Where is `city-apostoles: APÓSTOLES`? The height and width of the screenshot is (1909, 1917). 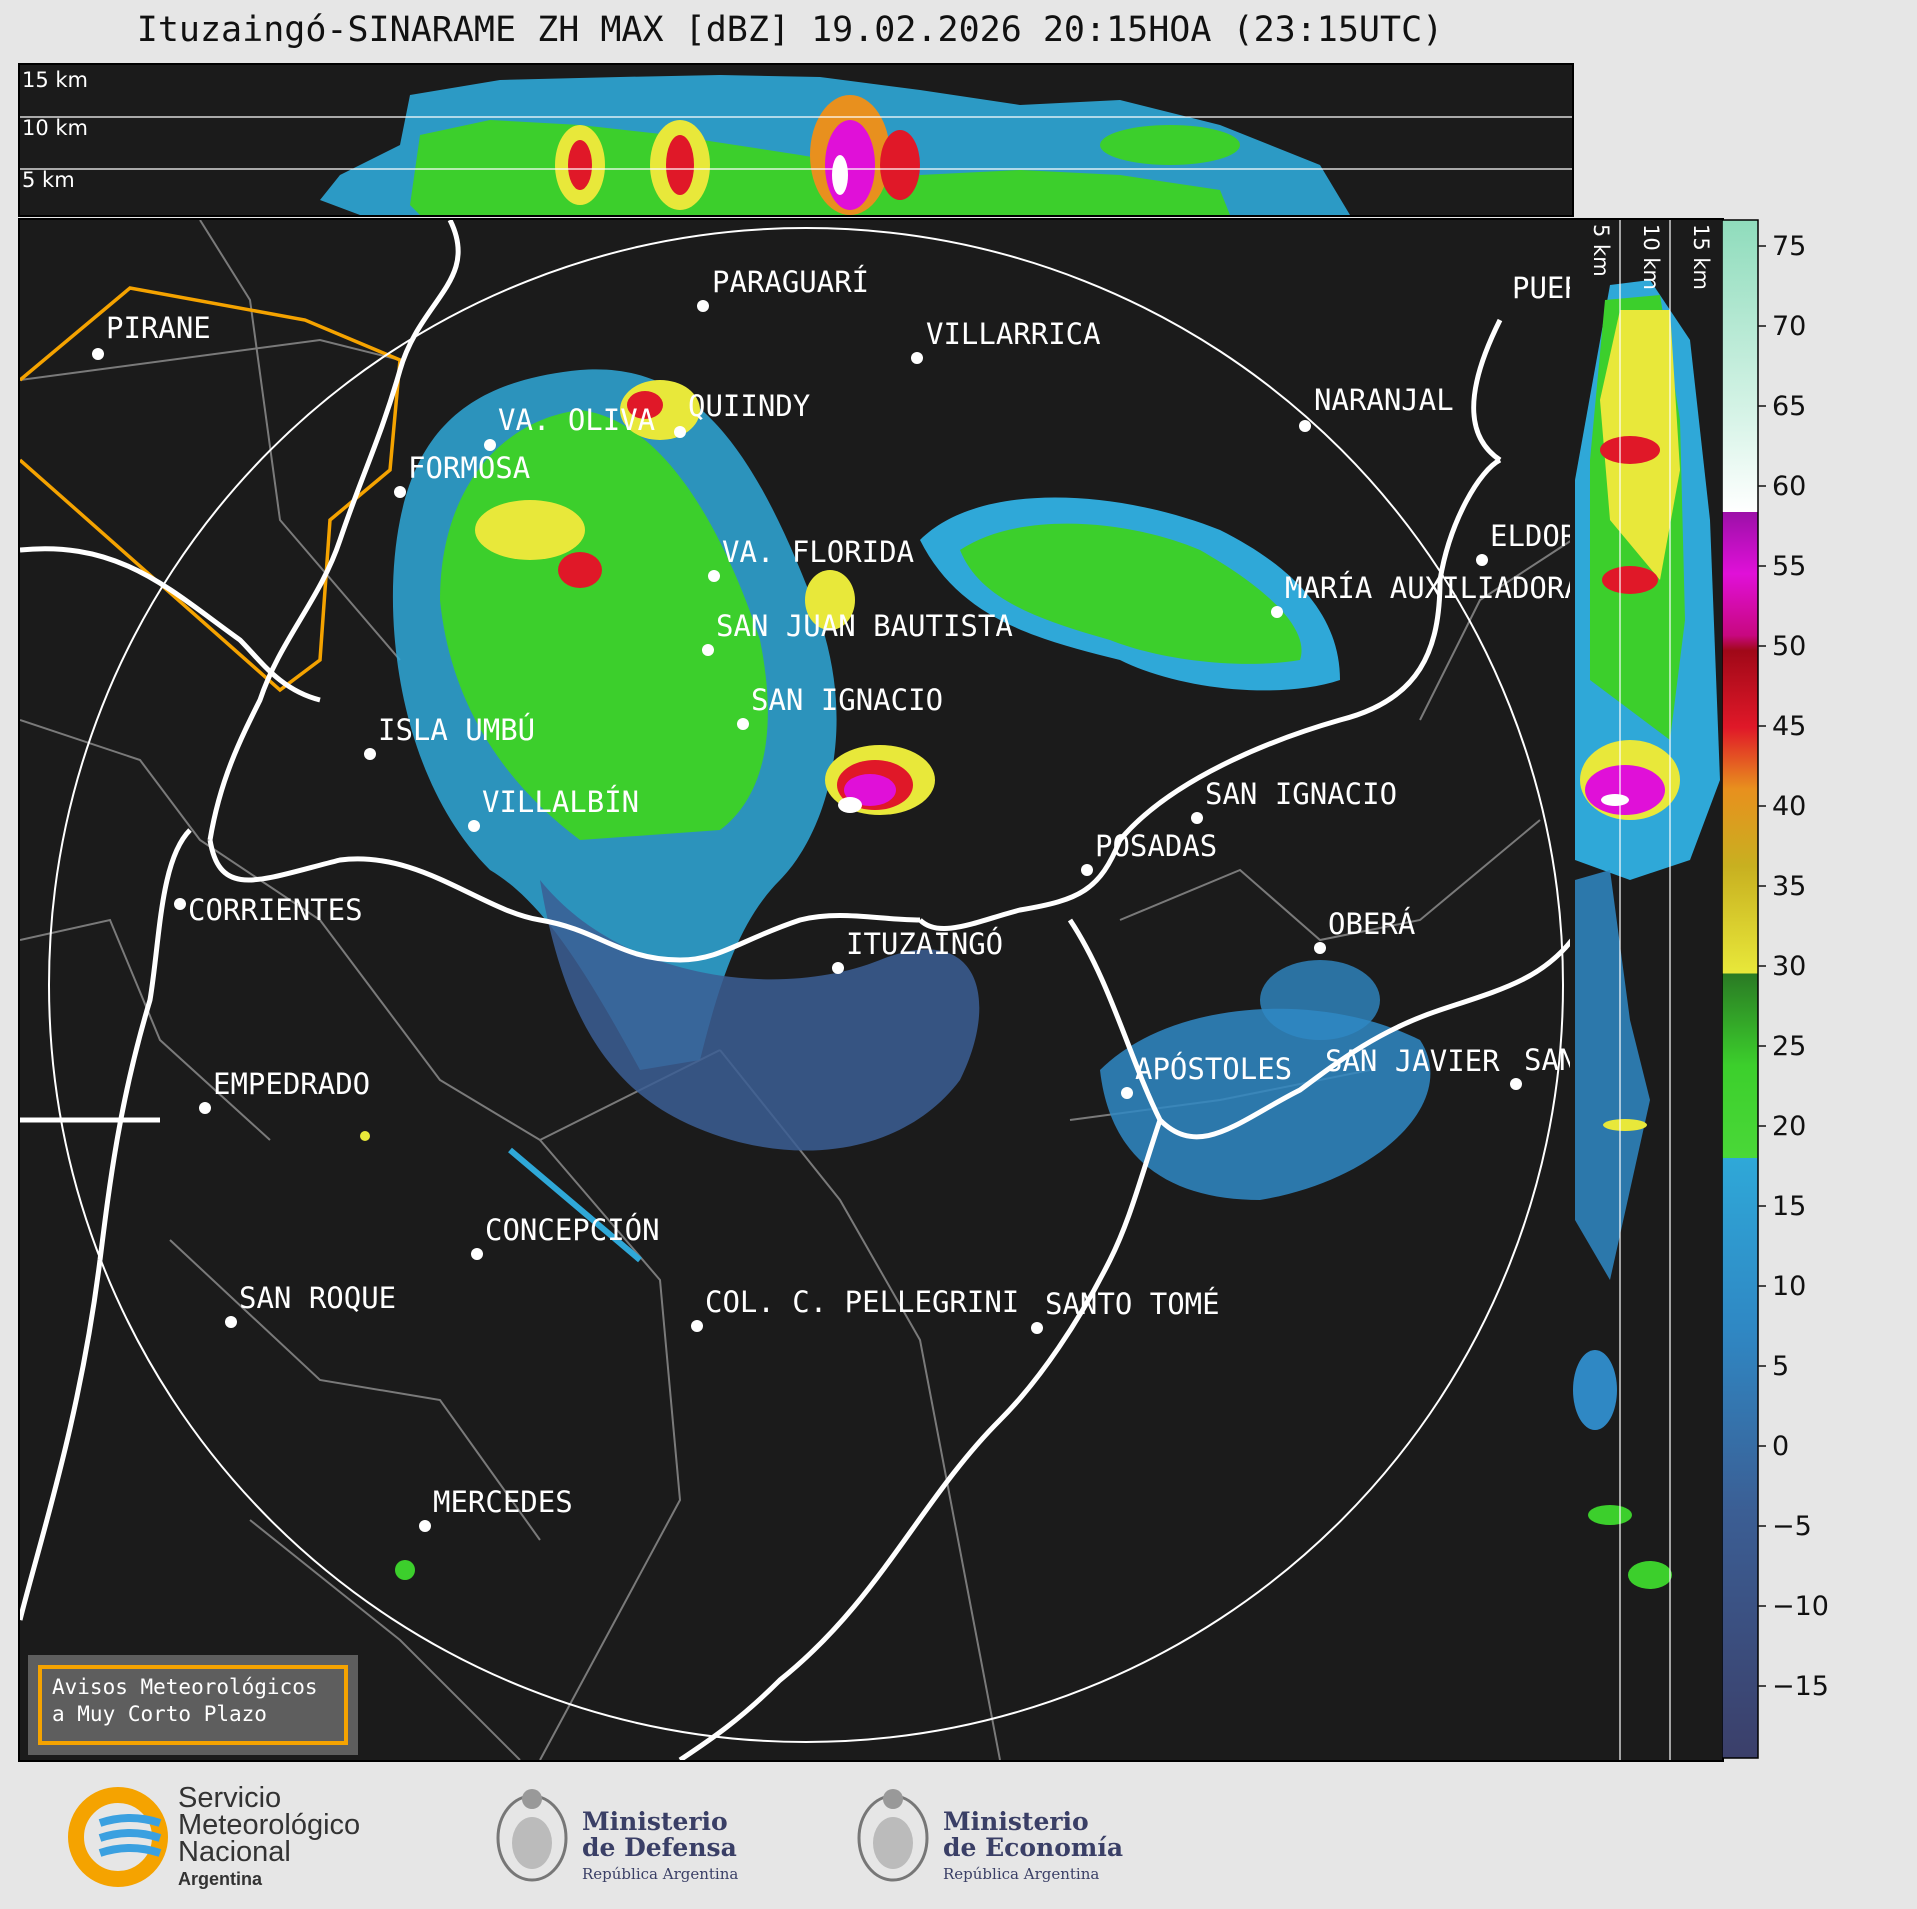
city-apostoles: APÓSTOLES is located at coordinates (1213, 1069).